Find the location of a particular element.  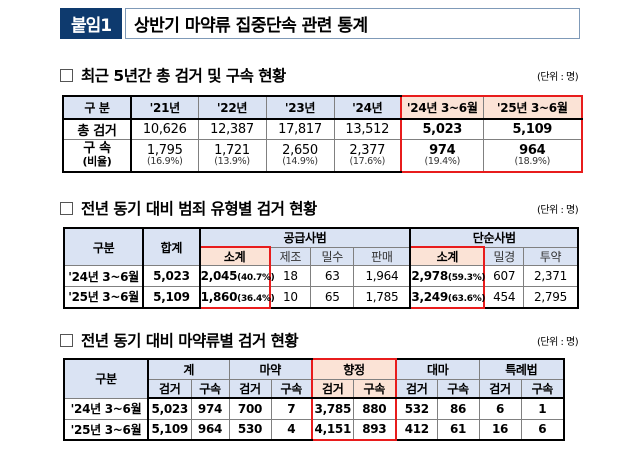

cell-sales: 1,964 is located at coordinates (382, 276).